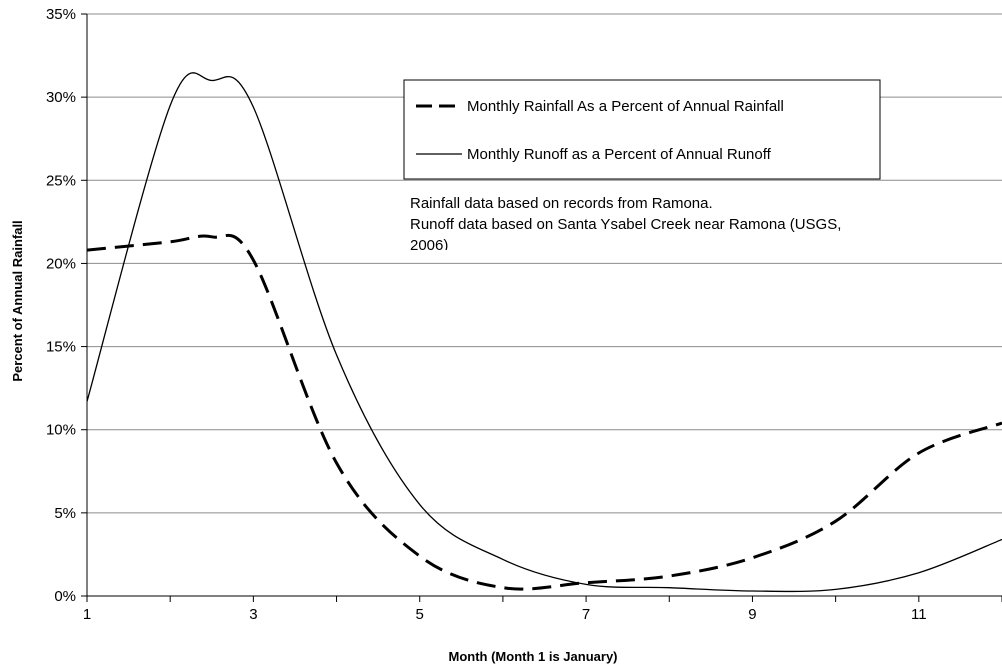 This screenshot has height=667, width=1002. What do you see at coordinates (61, 263) in the screenshot?
I see `y-tick-label: 20%` at bounding box center [61, 263].